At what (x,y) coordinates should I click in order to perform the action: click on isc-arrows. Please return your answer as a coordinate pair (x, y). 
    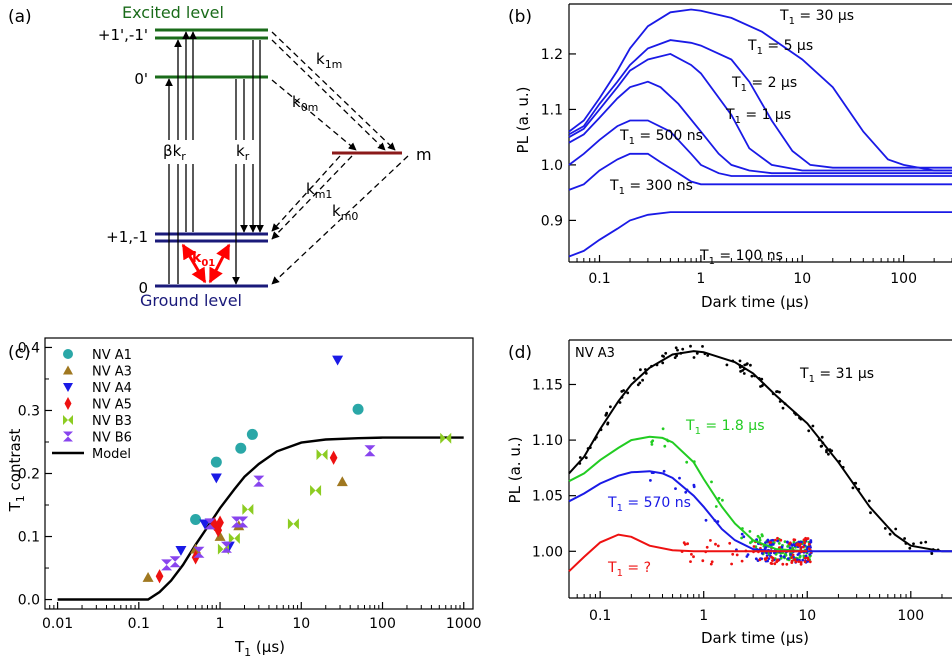
    Looking at the image, I should click on (340, 158).